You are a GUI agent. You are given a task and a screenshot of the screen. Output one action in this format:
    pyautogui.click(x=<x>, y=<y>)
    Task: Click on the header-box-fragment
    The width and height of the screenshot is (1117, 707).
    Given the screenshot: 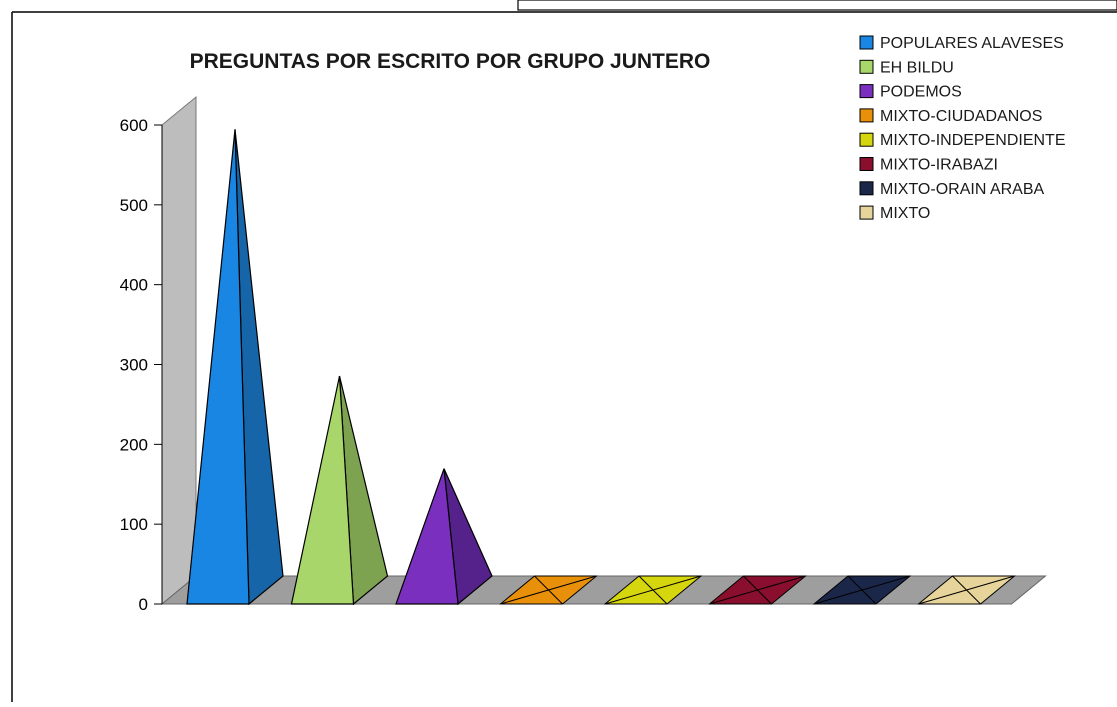 What is the action you would take?
    pyautogui.click(x=817, y=5)
    